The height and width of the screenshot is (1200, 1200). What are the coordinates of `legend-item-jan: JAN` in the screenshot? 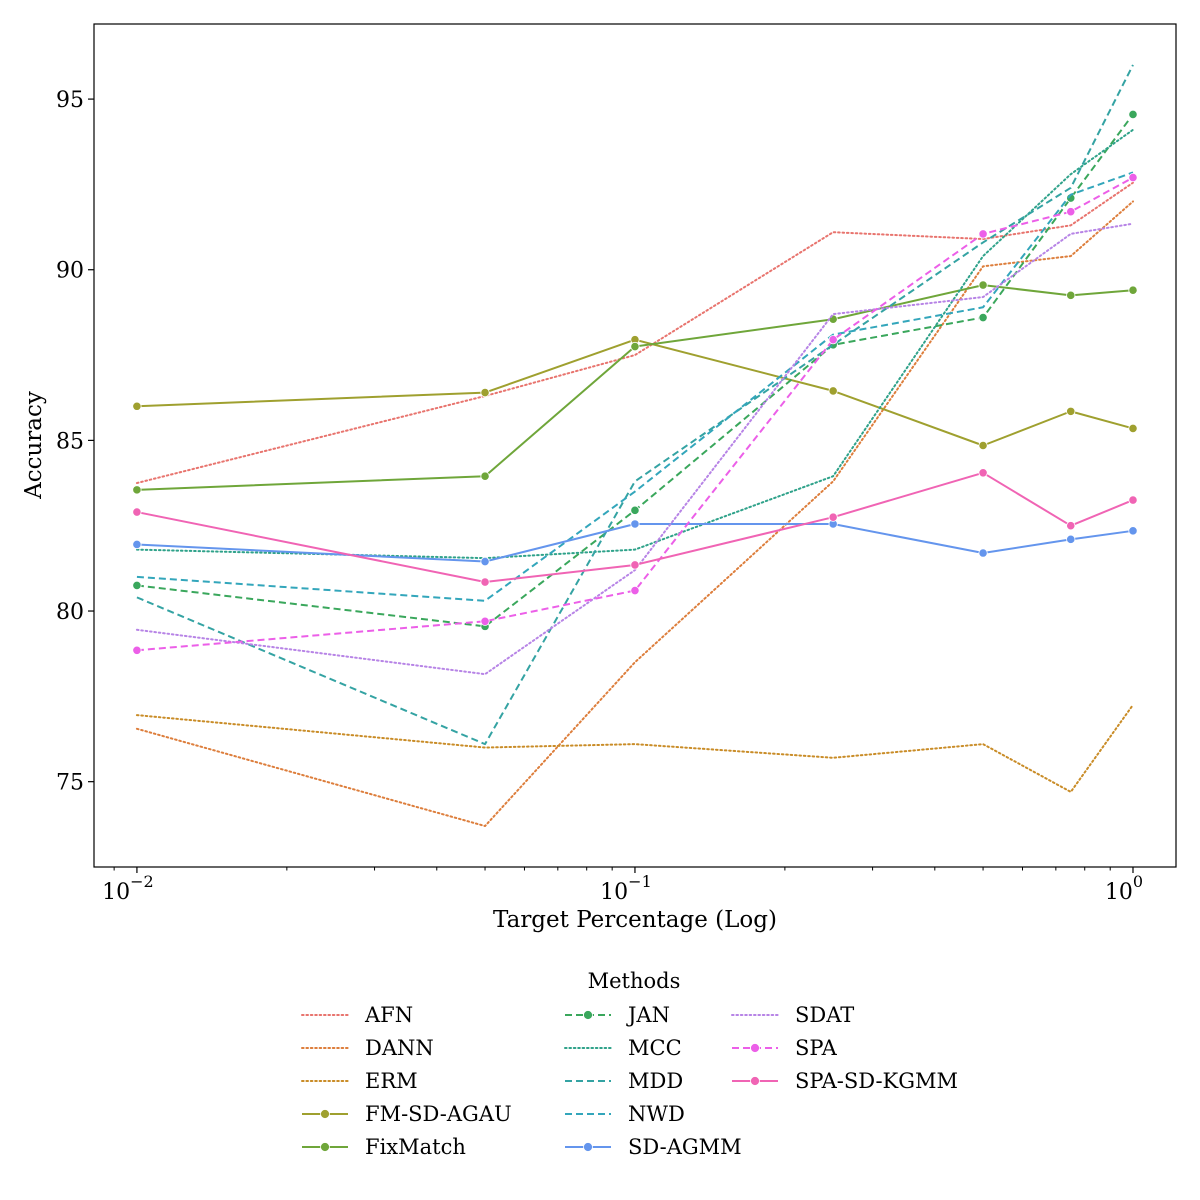 It's located at (617, 1015).